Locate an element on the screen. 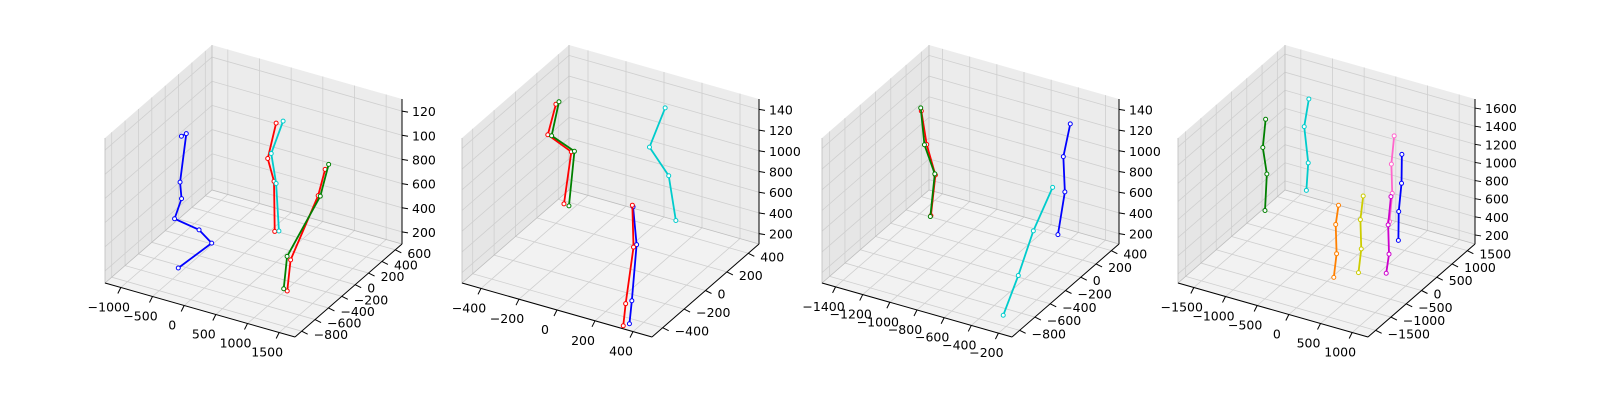 This screenshot has height=400, width=1600. y-tick-label: 1000 is located at coordinates (1480, 267).